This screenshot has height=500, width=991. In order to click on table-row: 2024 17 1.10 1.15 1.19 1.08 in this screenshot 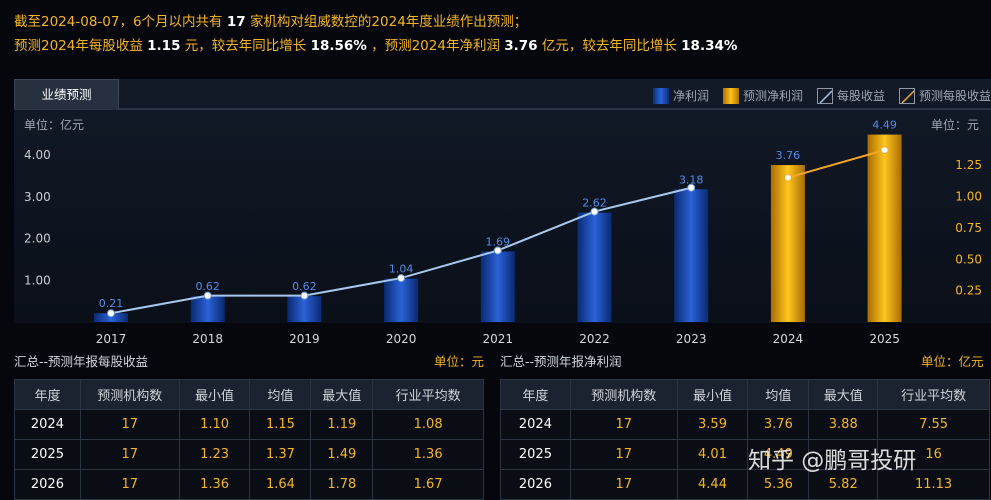, I will do `click(249, 424)`.